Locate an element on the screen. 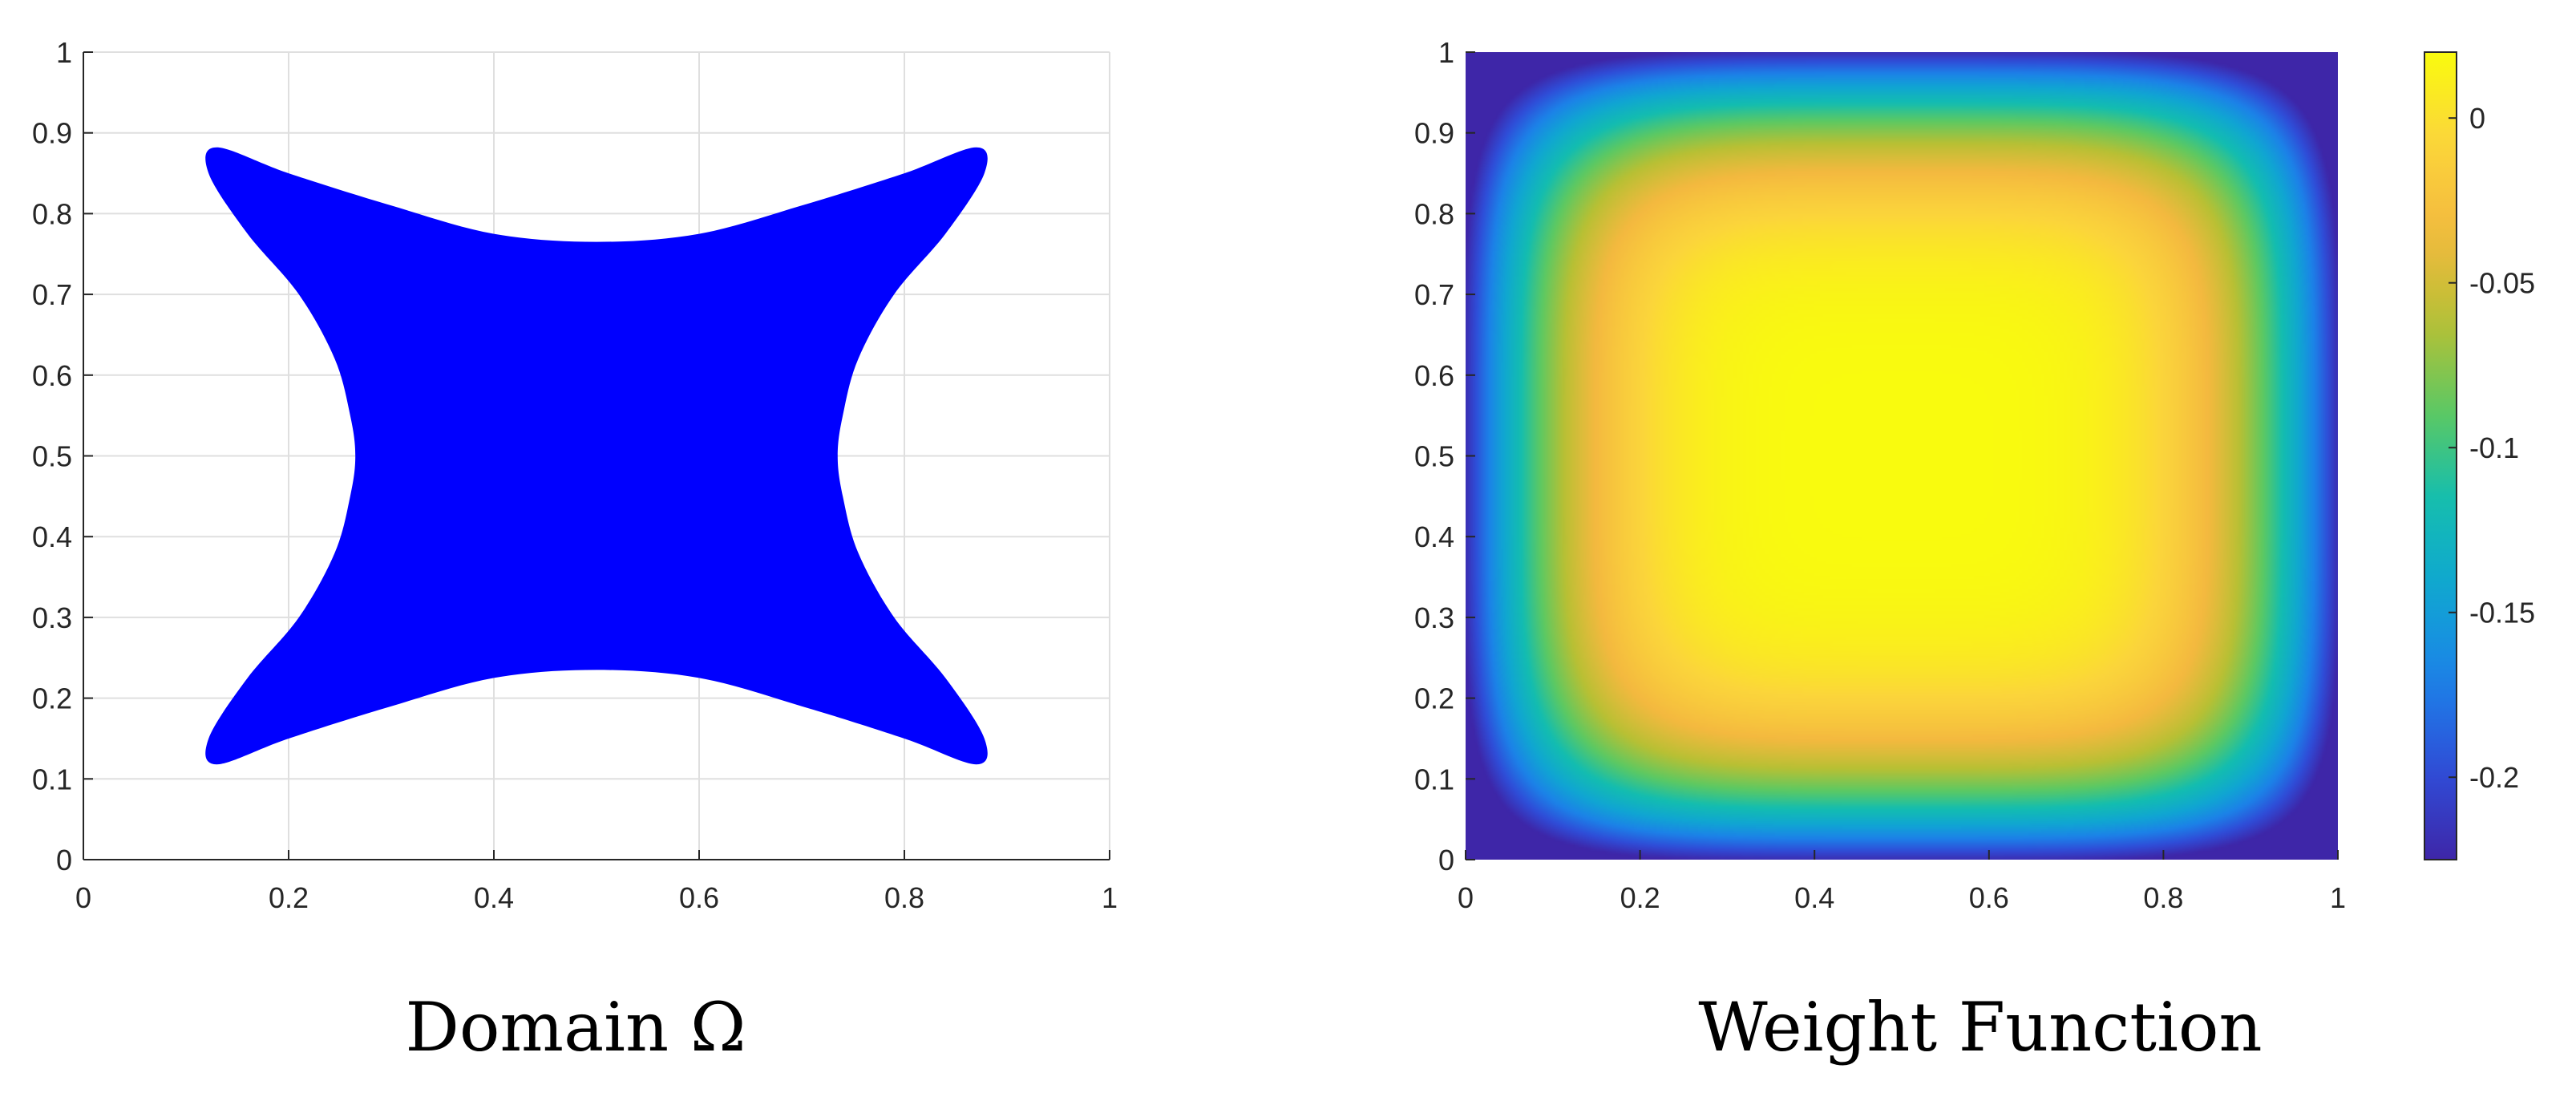 This screenshot has height=1093, width=2576. domain-y-tick-label: 1 is located at coordinates (64, 53).